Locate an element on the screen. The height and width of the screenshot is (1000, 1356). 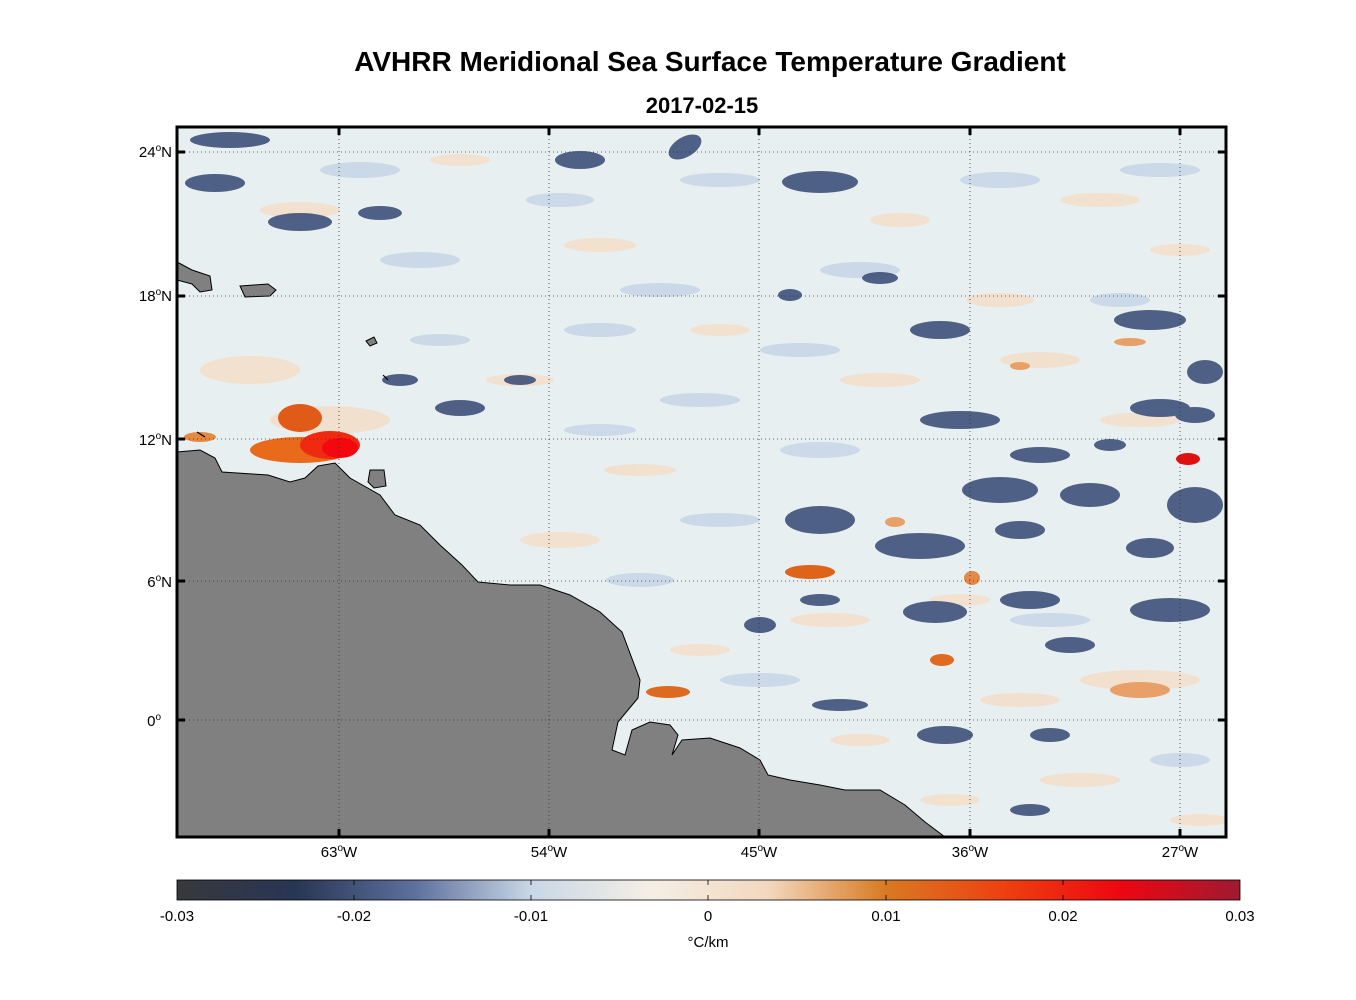
lat-label-18n: 18oN is located at coordinates (137, 296).